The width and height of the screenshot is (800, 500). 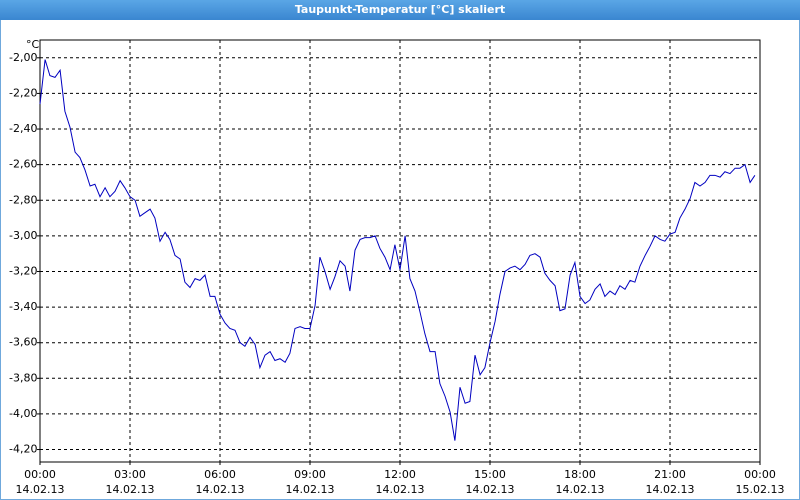 What do you see at coordinates (23, 306) in the screenshot?
I see `y-tick-label: -3,40` at bounding box center [23, 306].